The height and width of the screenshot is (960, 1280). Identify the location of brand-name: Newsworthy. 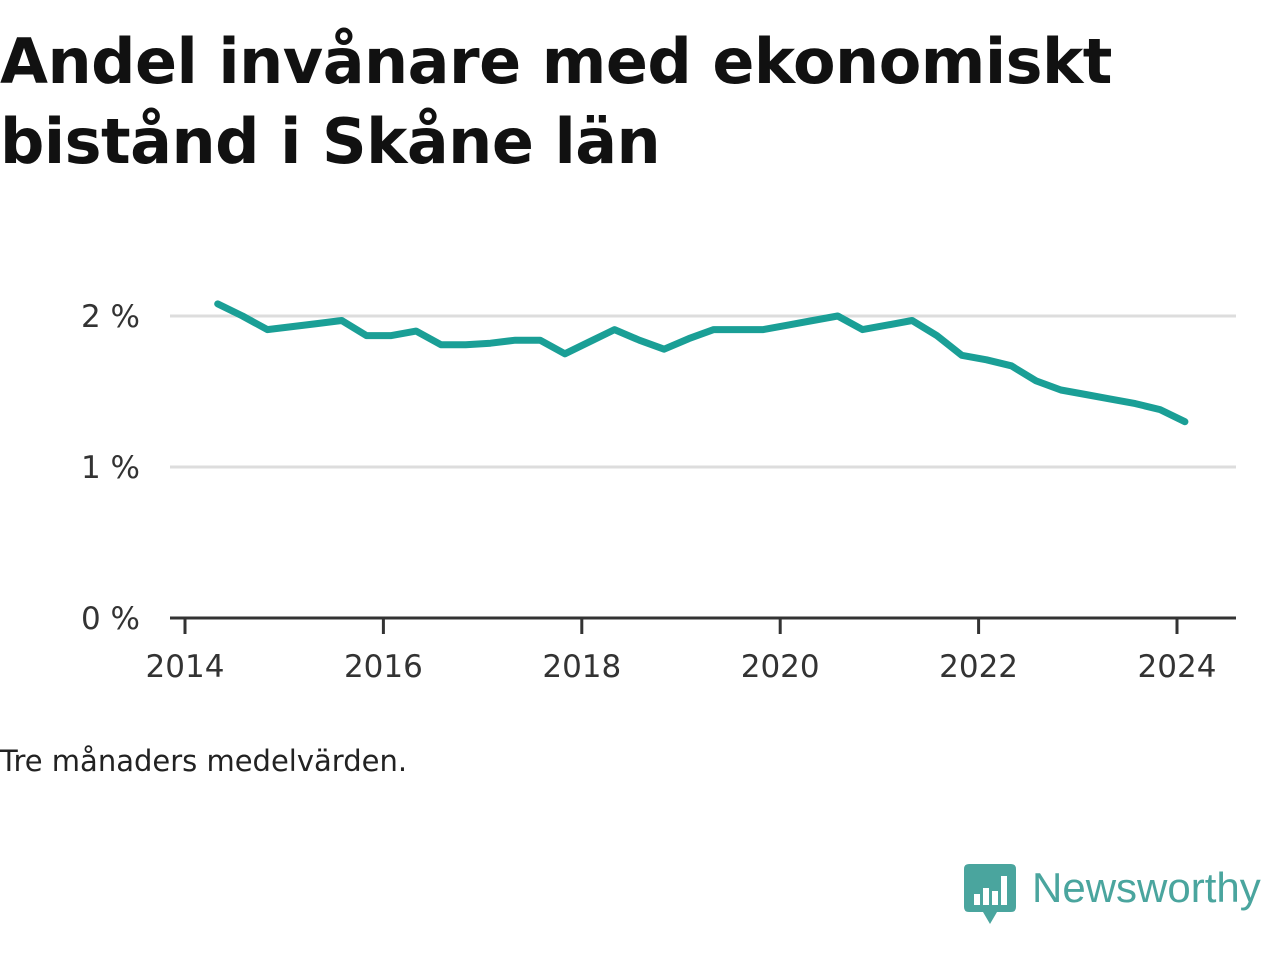
(1146, 887).